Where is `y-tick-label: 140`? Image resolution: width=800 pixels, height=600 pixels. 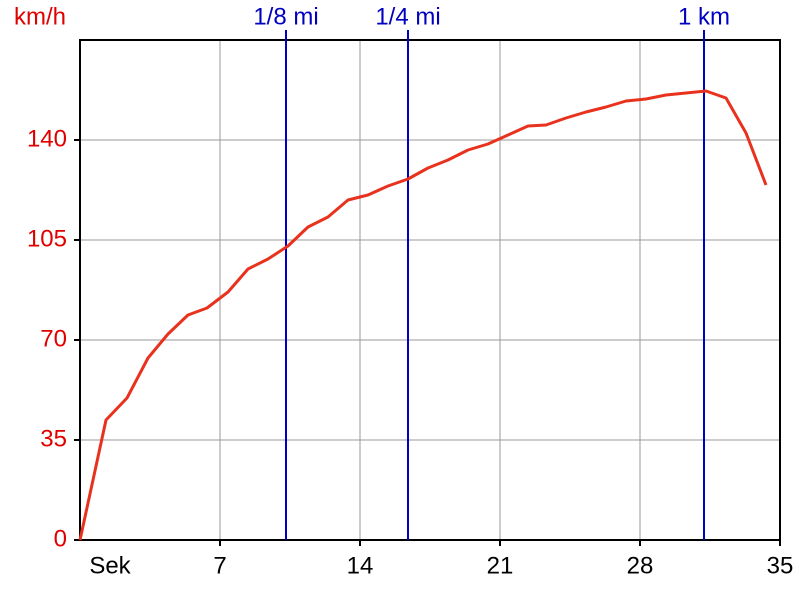 y-tick-label: 140 is located at coordinates (47, 138).